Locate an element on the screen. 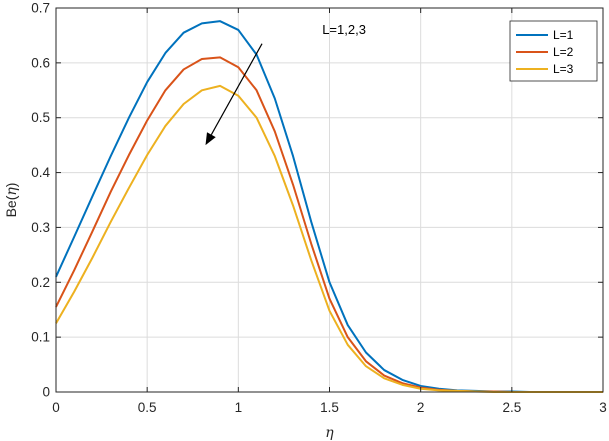  x-tick-label: 0 is located at coordinates (56, 407).